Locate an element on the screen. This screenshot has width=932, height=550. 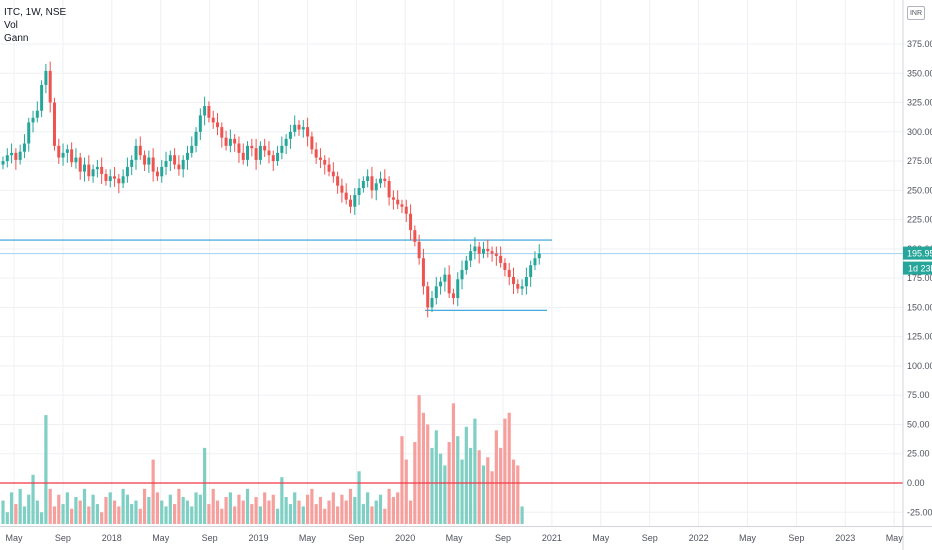
y-tick-label: -25.00 is located at coordinates (919, 512).